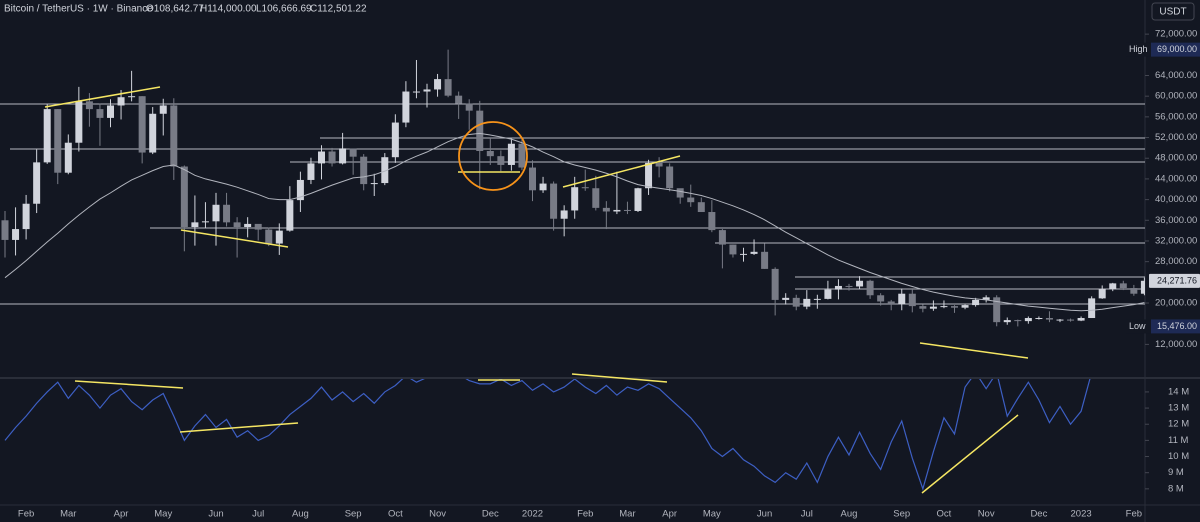 The height and width of the screenshot is (522, 1200). What do you see at coordinates (284, 9) in the screenshot?
I see `ohlc-low: L106,666.69` at bounding box center [284, 9].